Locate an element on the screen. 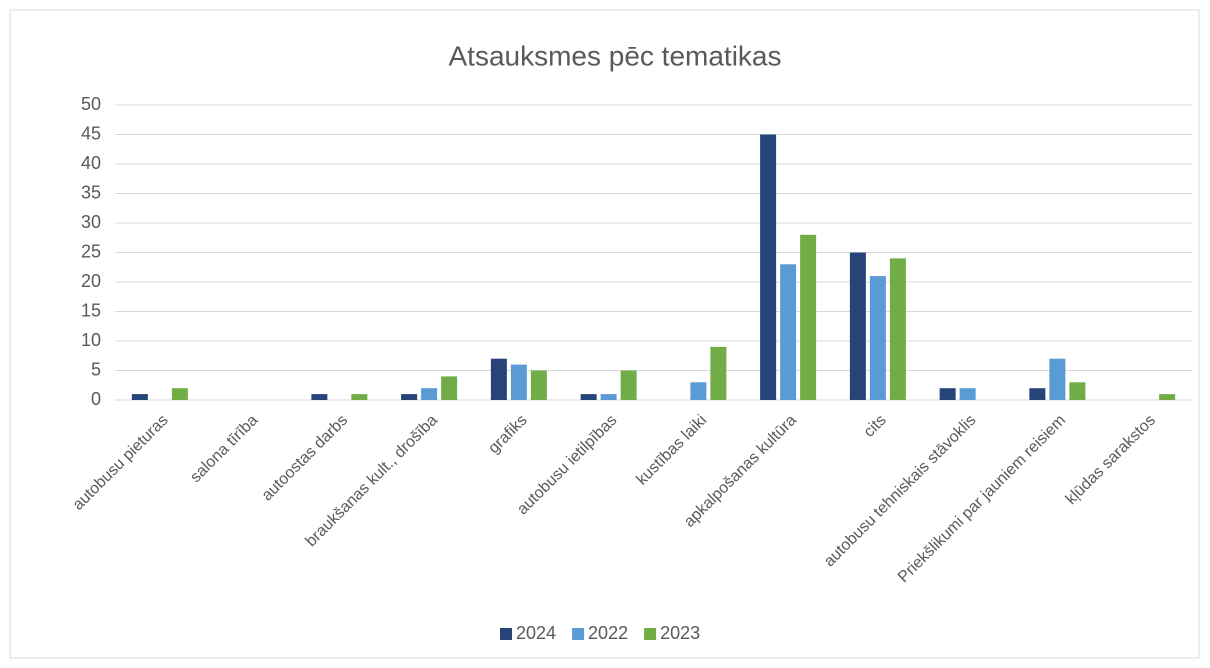 This screenshot has width=1210, height=668. y-tick-label: 35 is located at coordinates (91, 192).